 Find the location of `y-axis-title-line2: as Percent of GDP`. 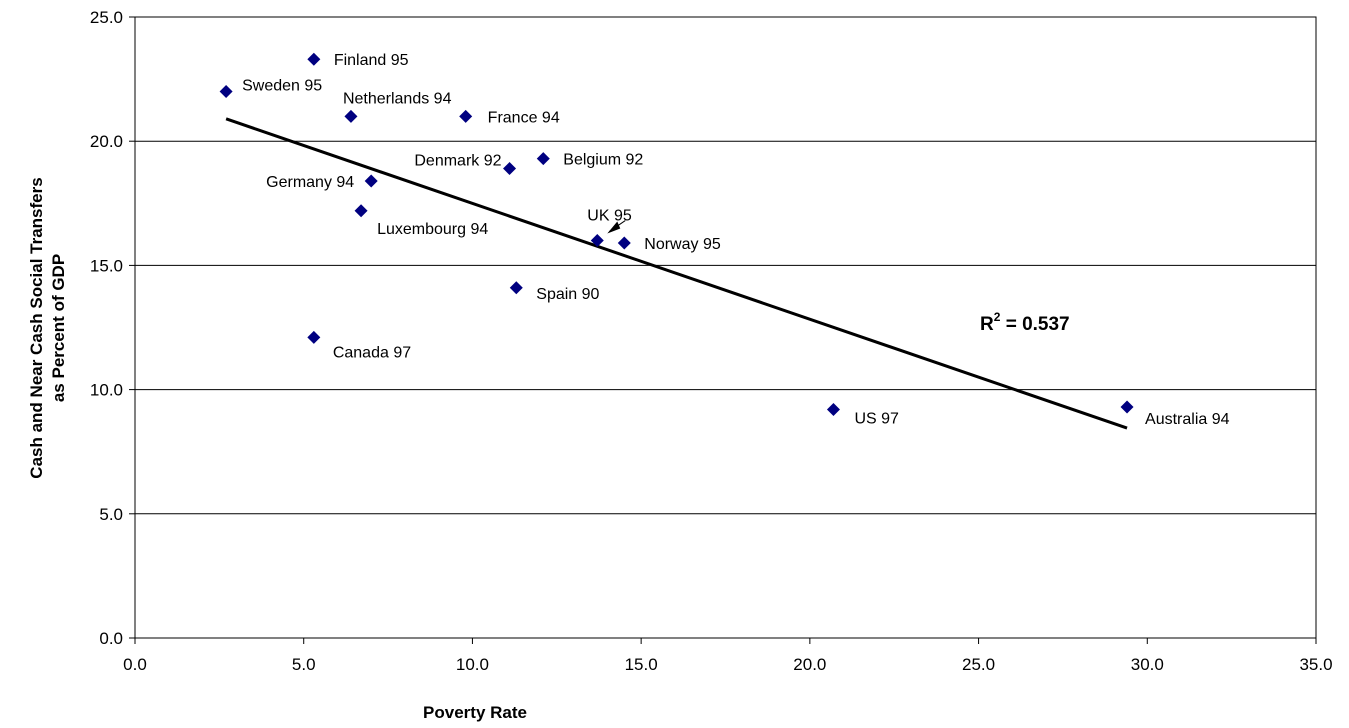

y-axis-title-line2: as Percent of GDP is located at coordinates (58, 328).